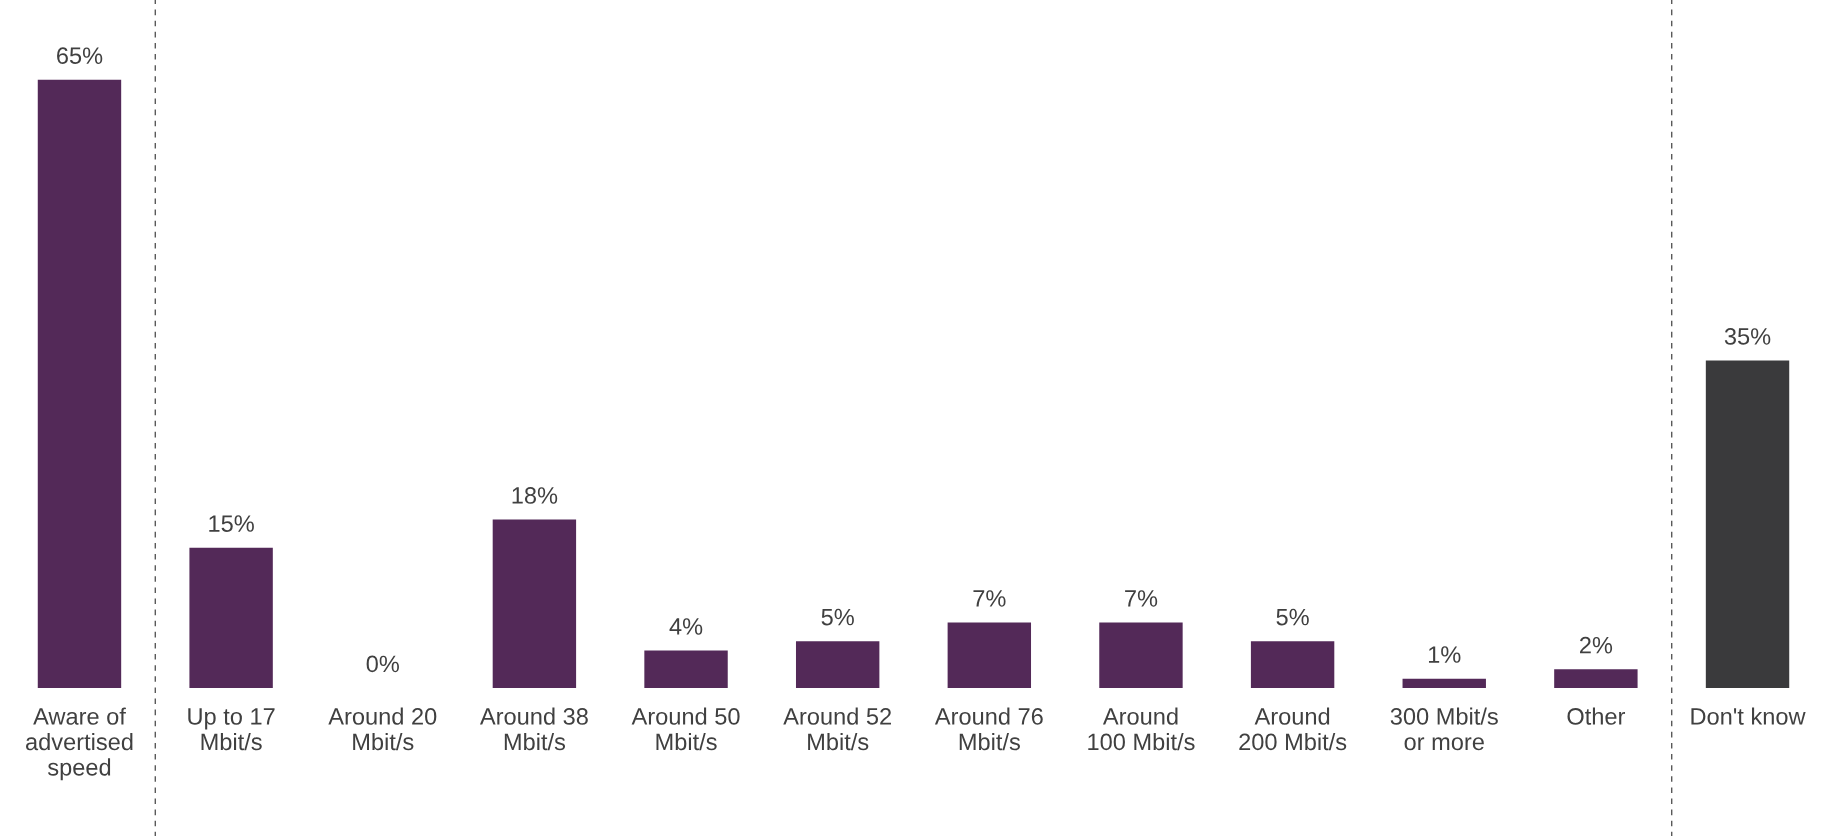 The height and width of the screenshot is (836, 1827). What do you see at coordinates (1141, 729) in the screenshot?
I see `x-tick-label: Around 100 Mbit/s` at bounding box center [1141, 729].